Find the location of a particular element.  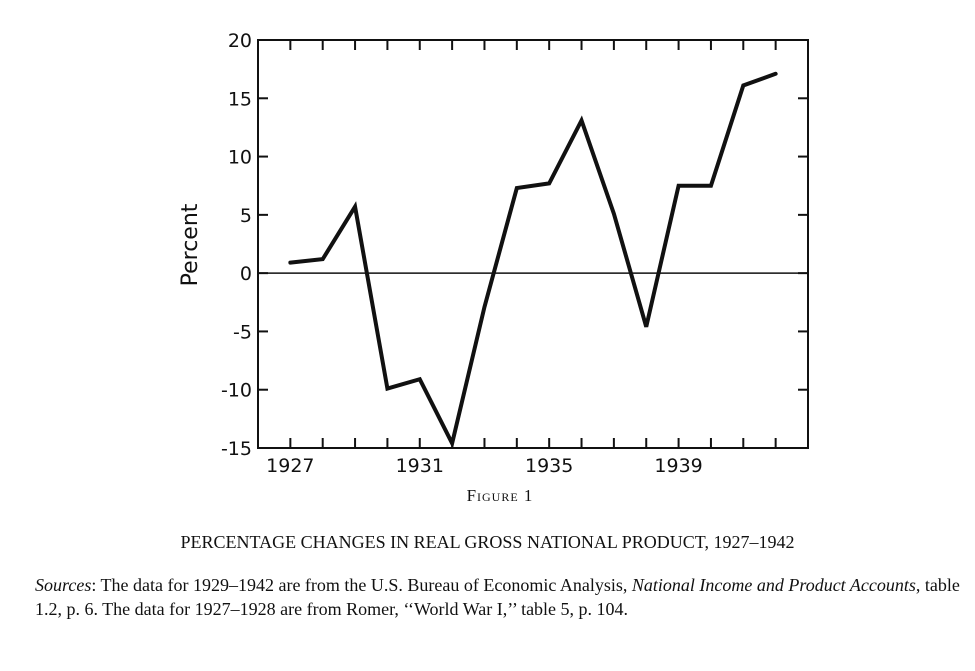

sources-label: Sources is located at coordinates (63, 585).